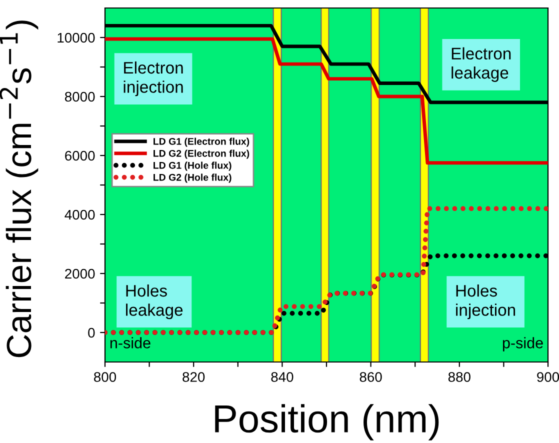 This screenshot has height=443, width=559. I want to click on y-tick-label: 0, so click(91, 333).